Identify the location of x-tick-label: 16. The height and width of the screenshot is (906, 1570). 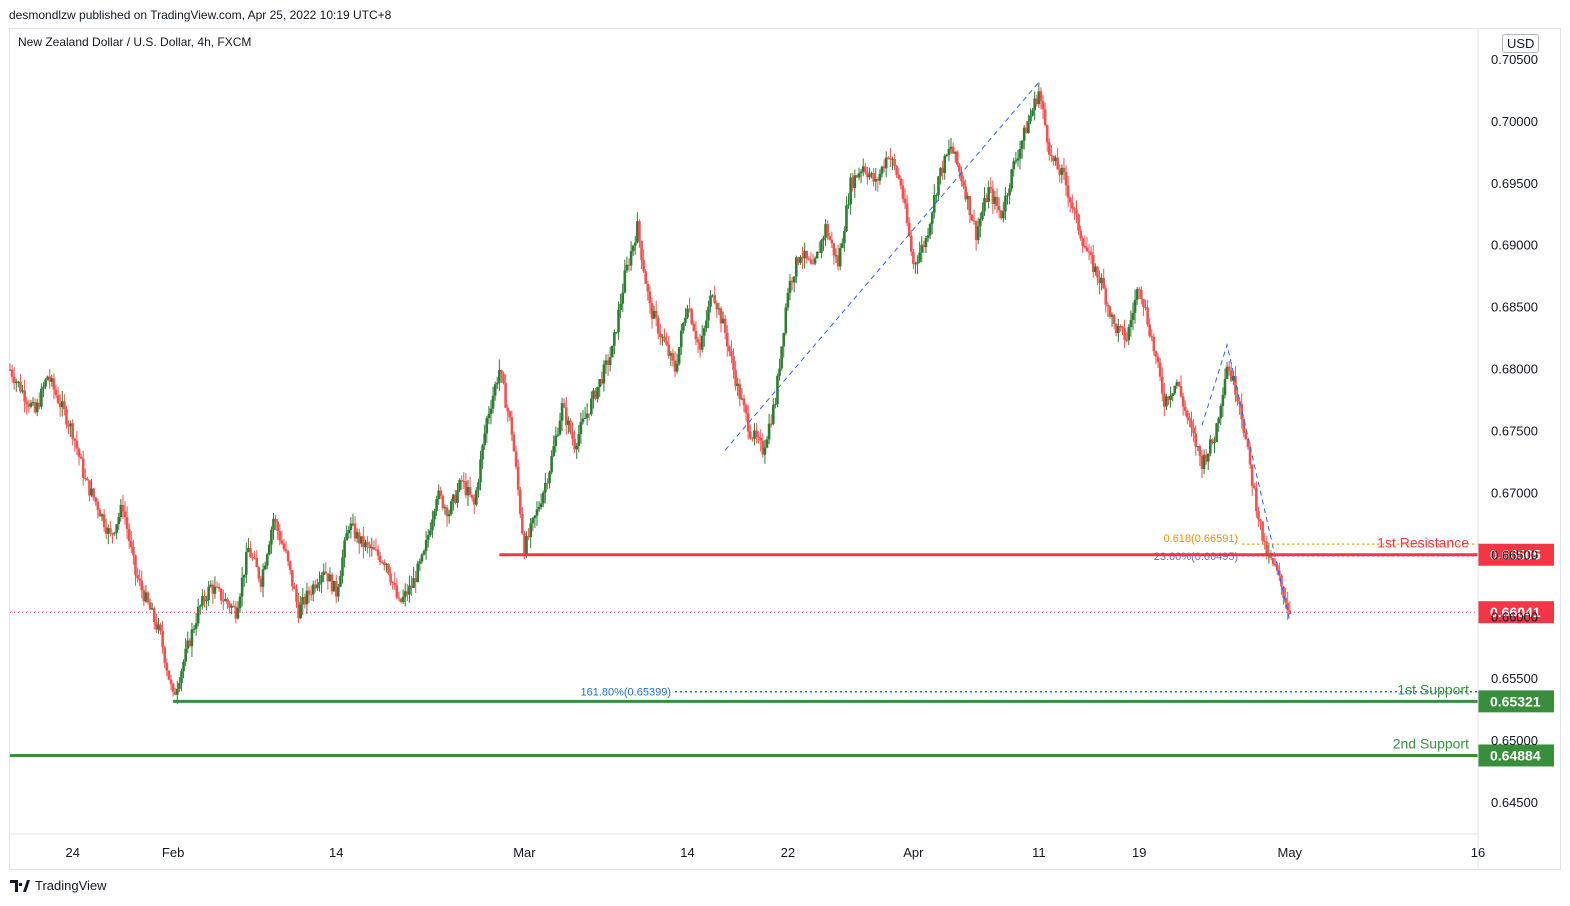
(1478, 852).